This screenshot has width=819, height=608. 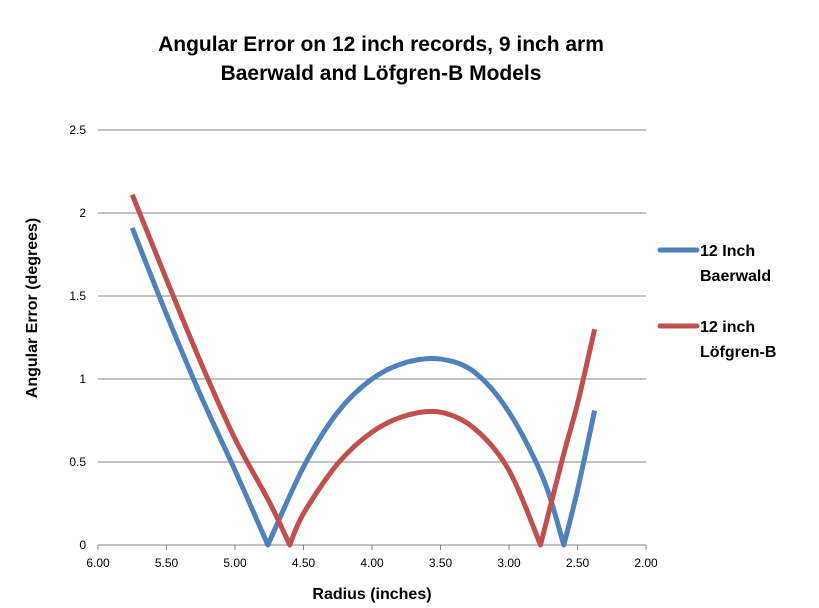 I want to click on legend-item-baerwald: 12 Inch Baerwald, so click(x=714, y=264).